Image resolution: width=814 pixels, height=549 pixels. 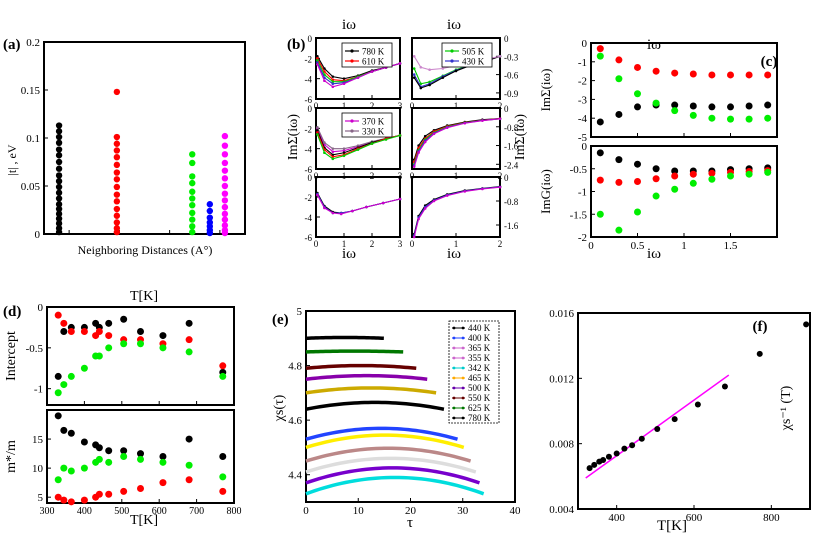 What do you see at coordinates (583, 138) in the screenshot?
I see `y-tick-label: -5` at bounding box center [583, 138].